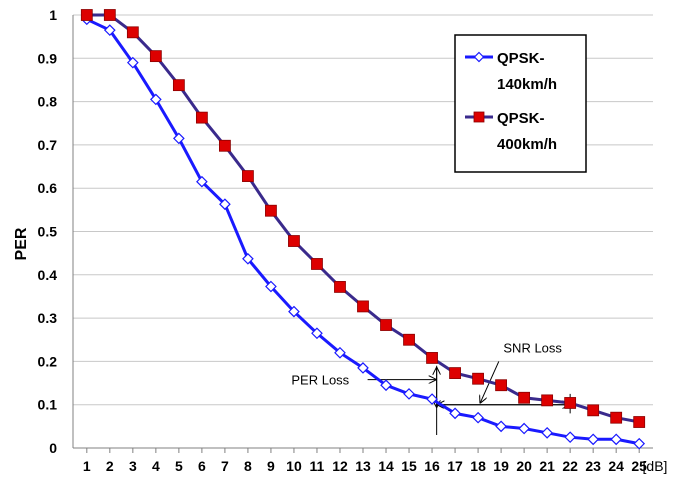 The height and width of the screenshot is (478, 689). Describe the element at coordinates (432, 466) in the screenshot. I see `x-tick-label: 16` at that location.